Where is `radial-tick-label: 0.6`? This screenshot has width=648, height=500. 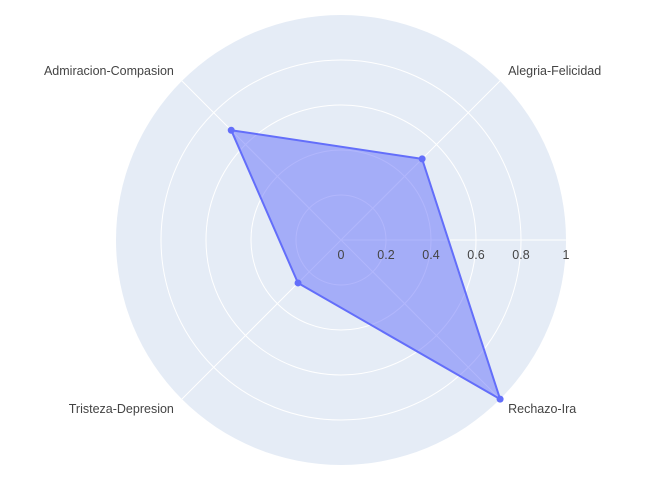
radial-tick-label: 0.6 is located at coordinates (475, 255).